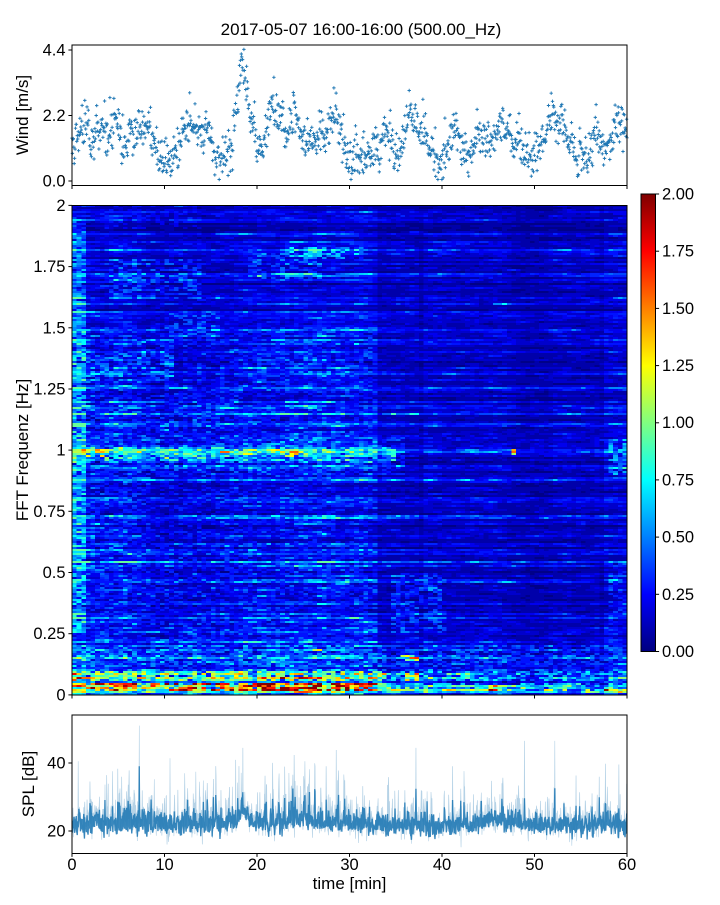 Image resolution: width=720 pixels, height=905 pixels. What do you see at coordinates (54, 328) in the screenshot?
I see `svg-text: 1.5` at bounding box center [54, 328].